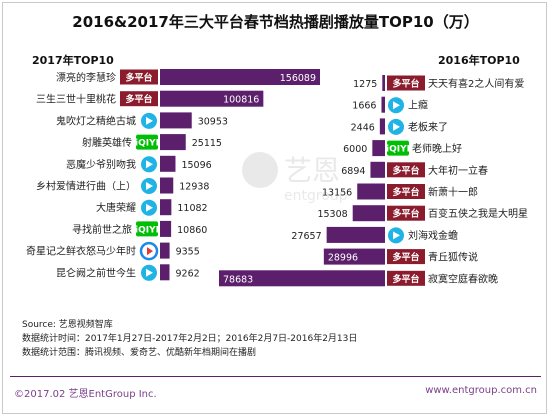  What do you see at coordinates (332, 214) in the screenshot?
I see `value-label-2016: 15308` at bounding box center [332, 214].